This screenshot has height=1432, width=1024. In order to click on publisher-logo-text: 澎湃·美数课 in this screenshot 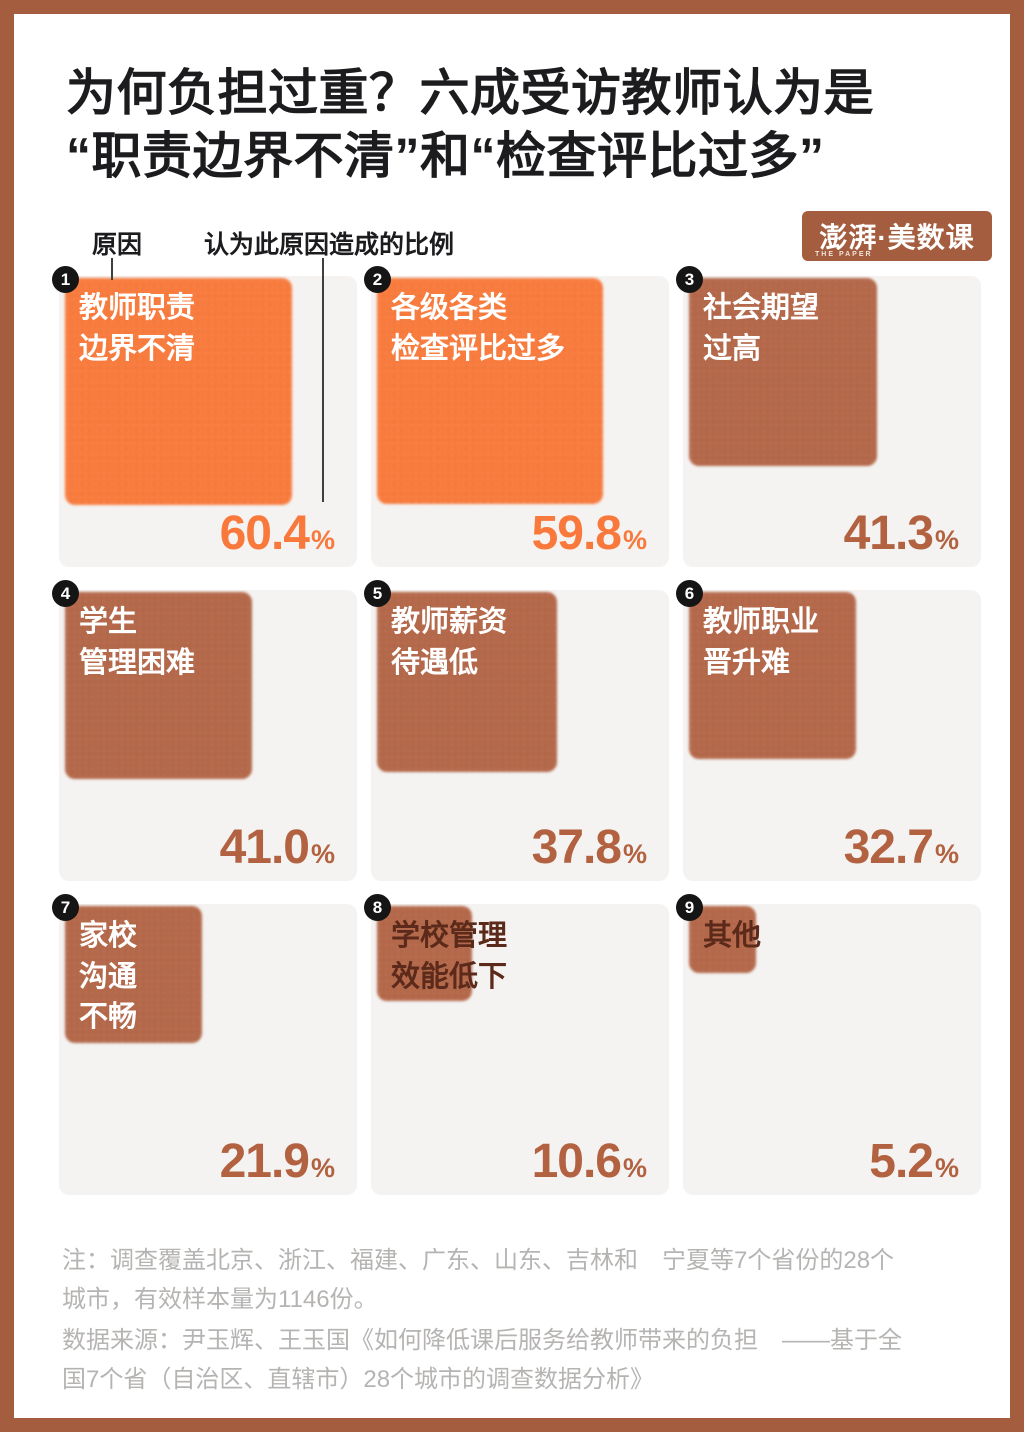, I will do `click(897, 237)`.